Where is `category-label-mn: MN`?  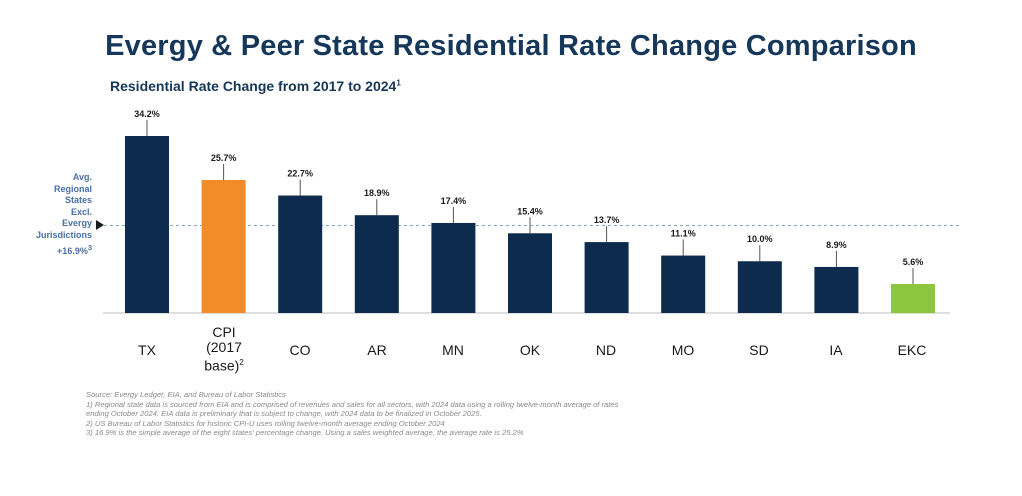 category-label-mn: MN is located at coordinates (453, 350).